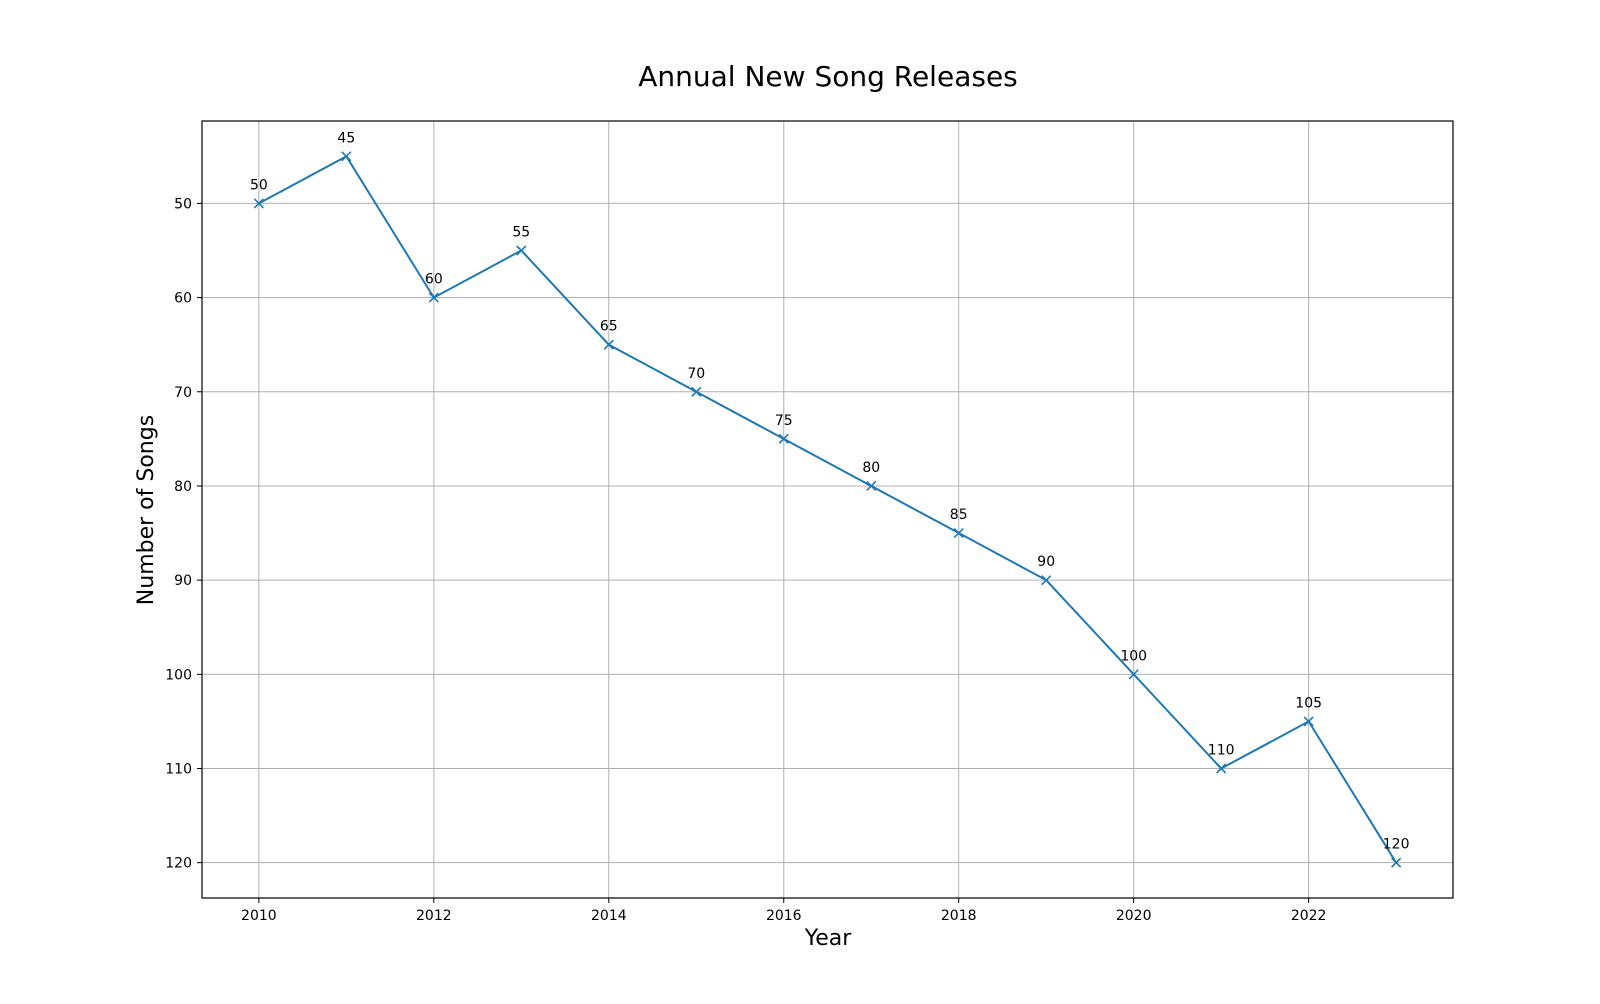 This screenshot has height=1004, width=1600. Describe the element at coordinates (183, 487) in the screenshot. I see `y-tick-label: 80` at that location.